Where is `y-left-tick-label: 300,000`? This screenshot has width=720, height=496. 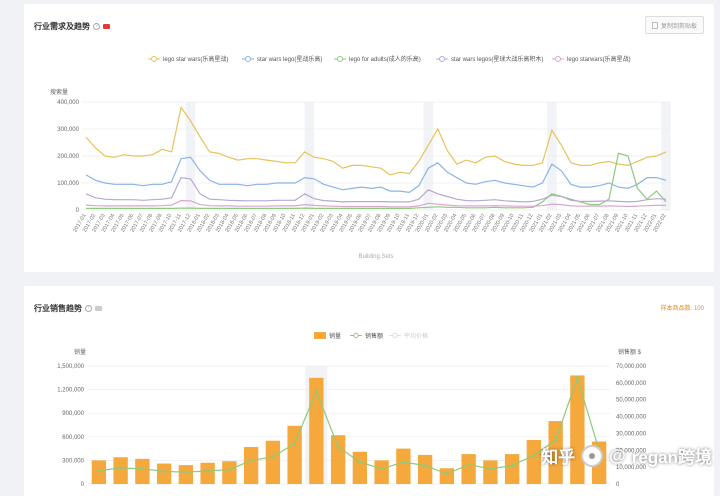
y-left-tick-label: 300,000 is located at coordinates (73, 461).